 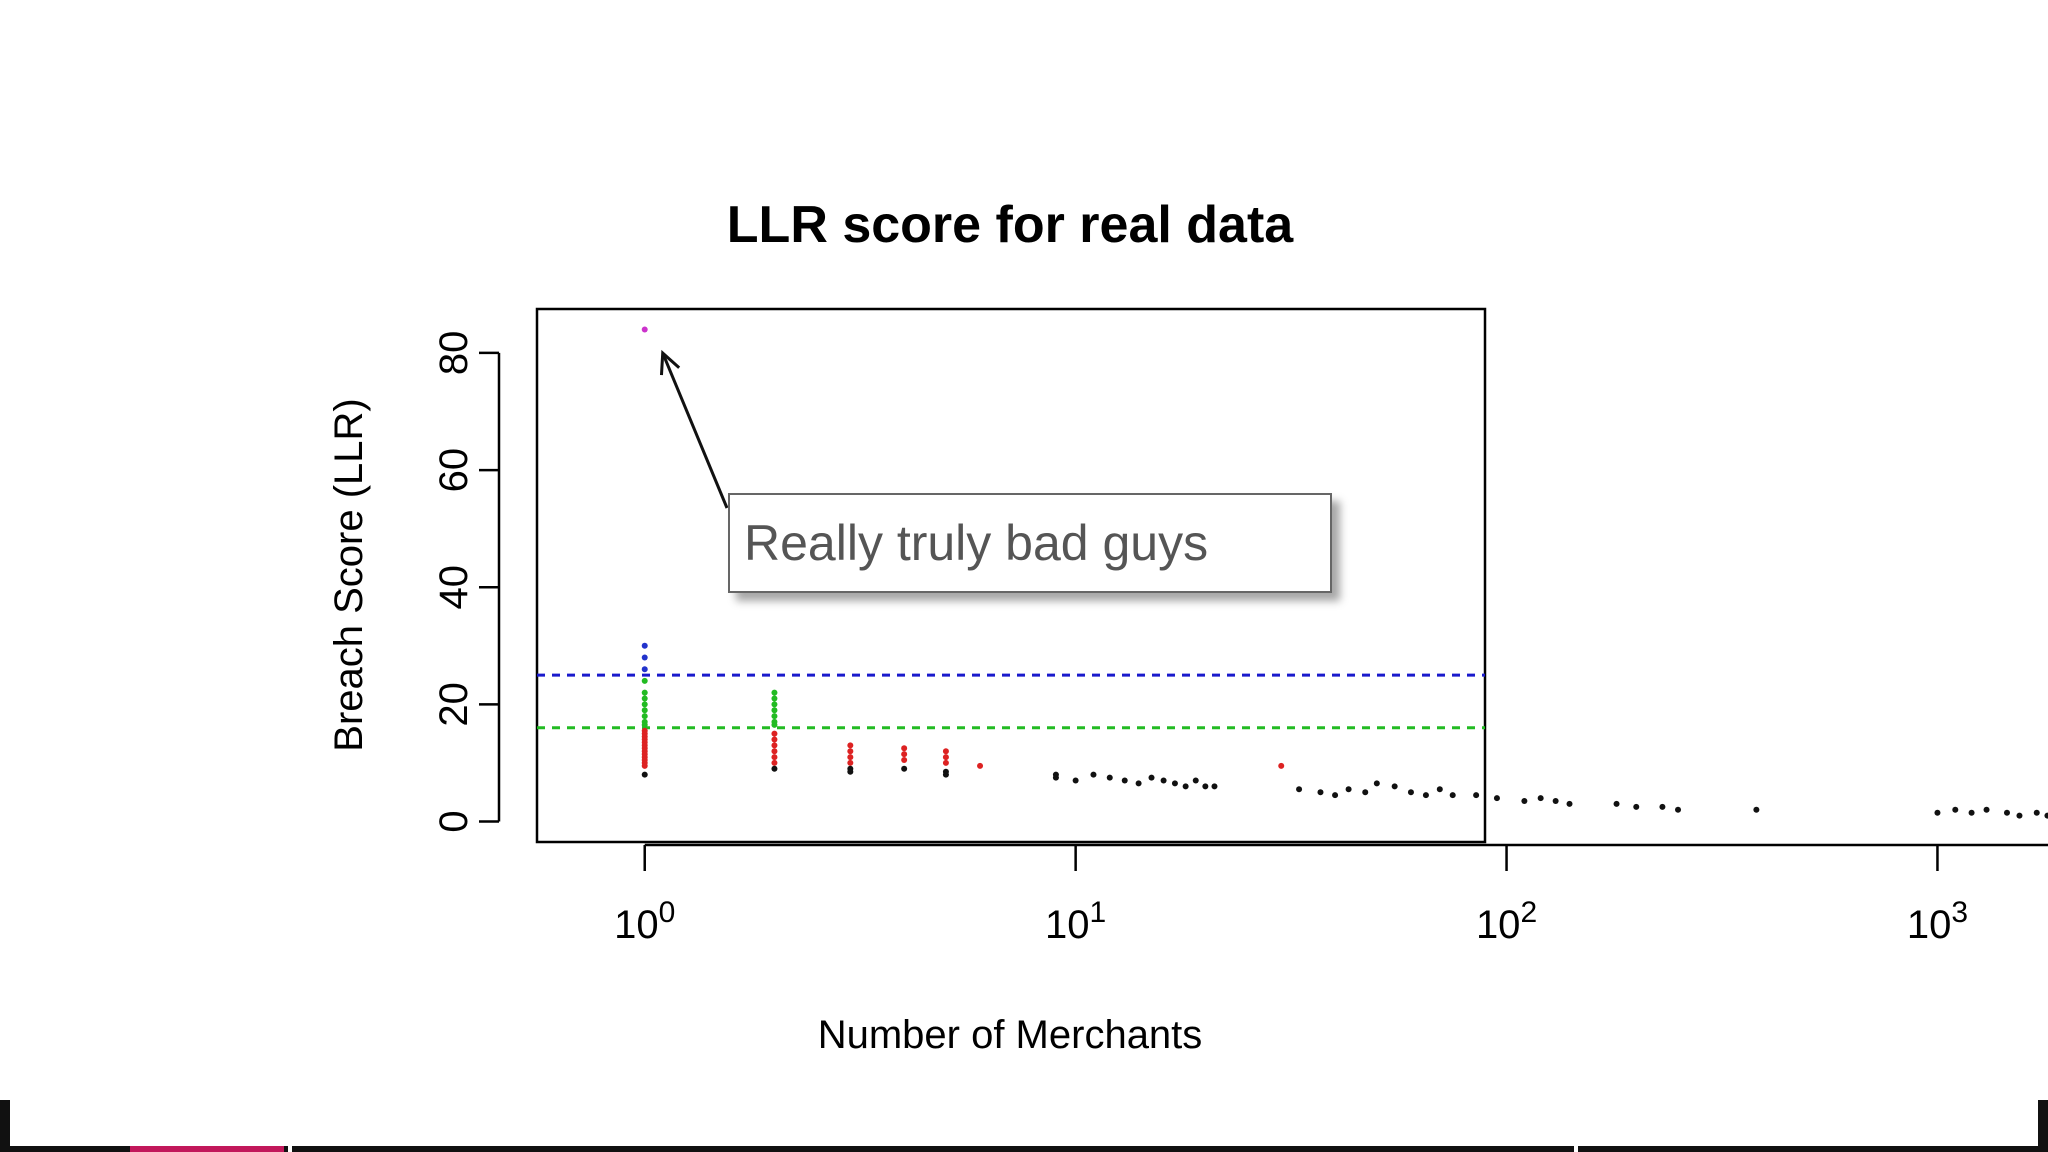 What do you see at coordinates (1576, 1149) in the screenshot?
I see `progress-separator` at bounding box center [1576, 1149].